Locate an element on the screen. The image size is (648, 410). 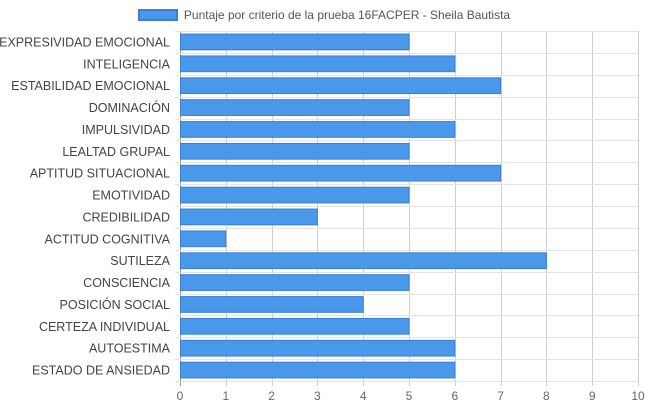
y-category-label: APTITUD SITUACIONAL is located at coordinates (100, 174).